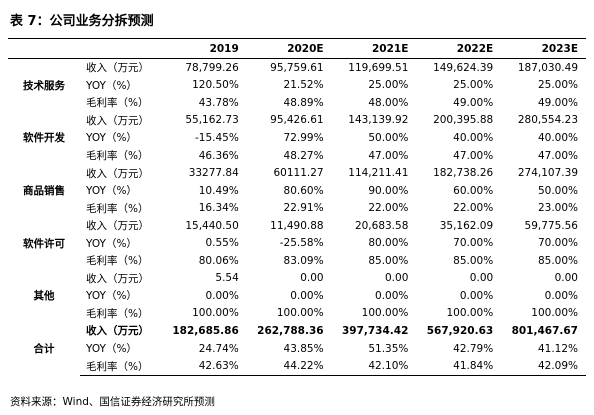 This screenshot has height=415, width=594. I want to click on cell-value: 33277.84, so click(213, 173).